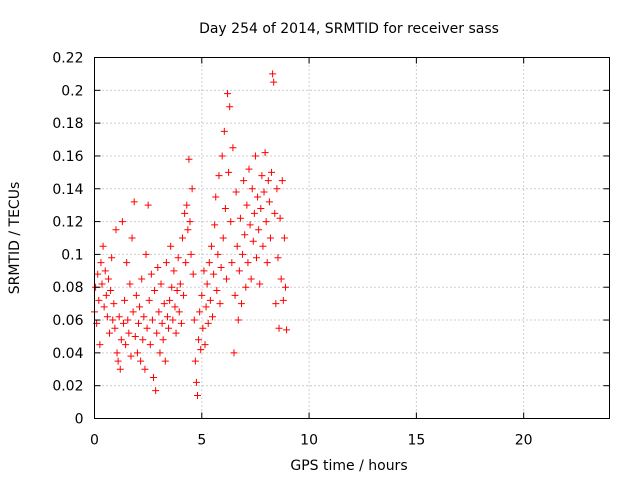 The image size is (640, 480). I want to click on y-axis-label: SRMTID / TECUs, so click(15, 238).